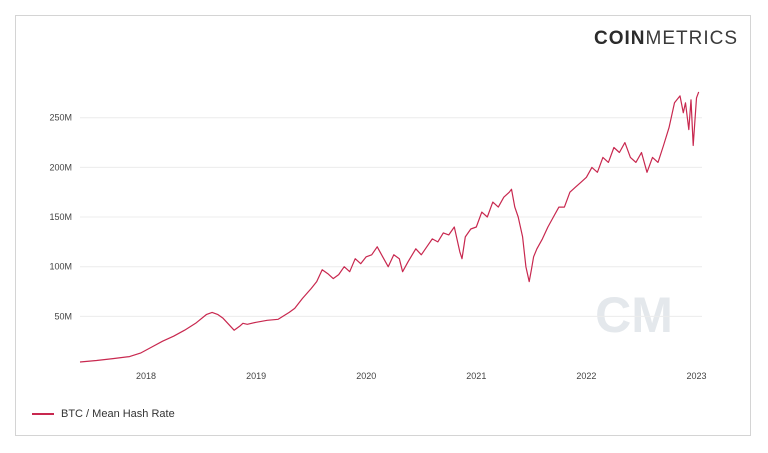 Image resolution: width=768 pixels, height=453 pixels. What do you see at coordinates (476, 376) in the screenshot?
I see `x-tick-label: 2021` at bounding box center [476, 376].